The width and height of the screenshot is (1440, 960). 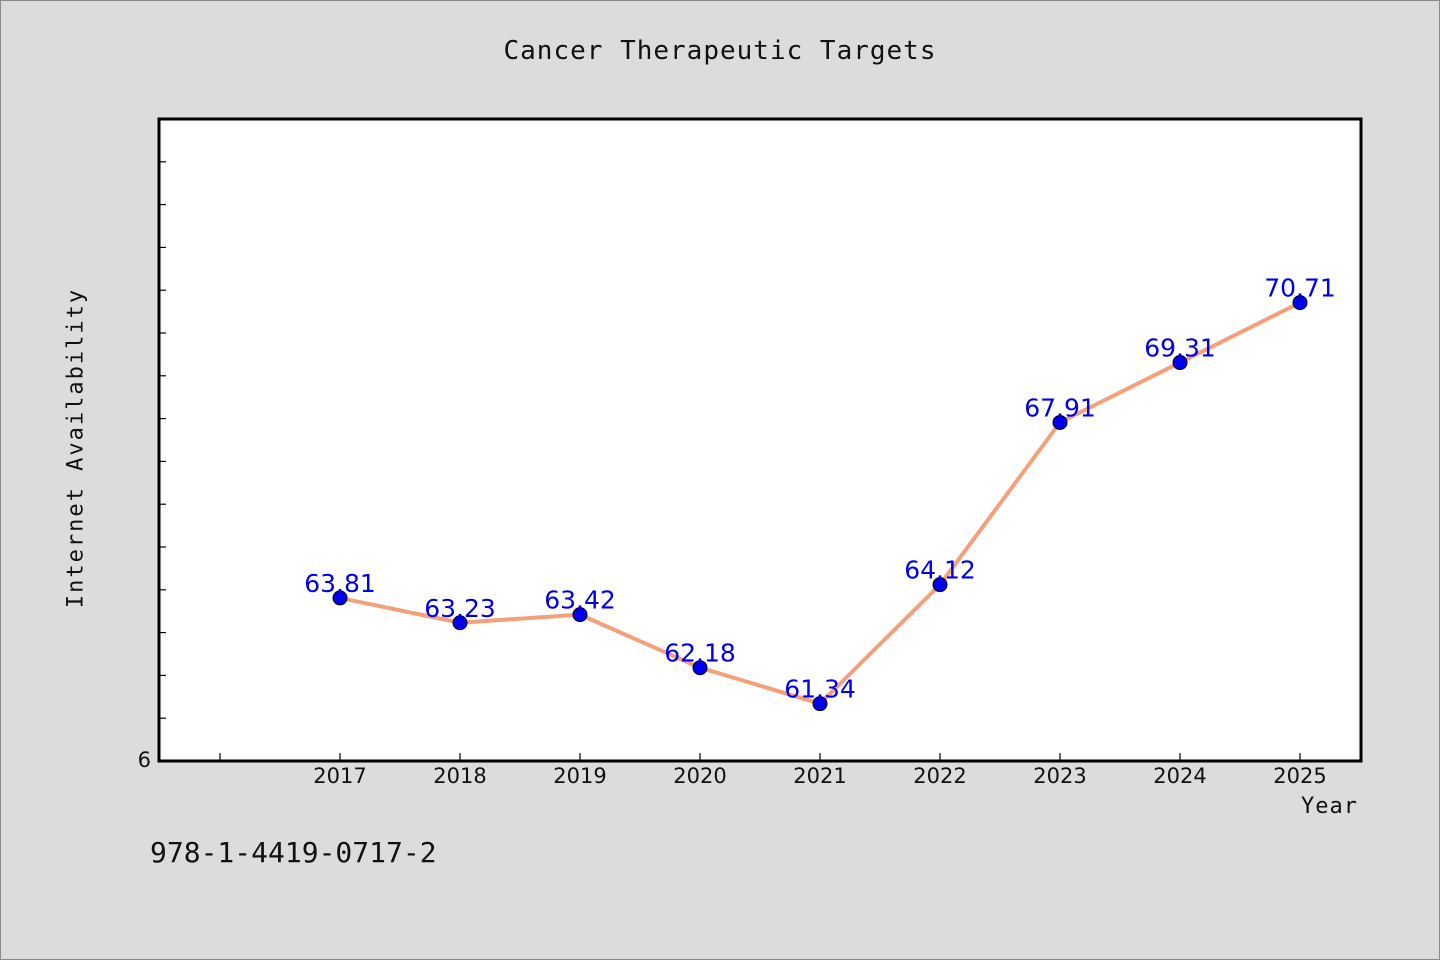 I want to click on x-tick-label: 2018, so click(x=459, y=776).